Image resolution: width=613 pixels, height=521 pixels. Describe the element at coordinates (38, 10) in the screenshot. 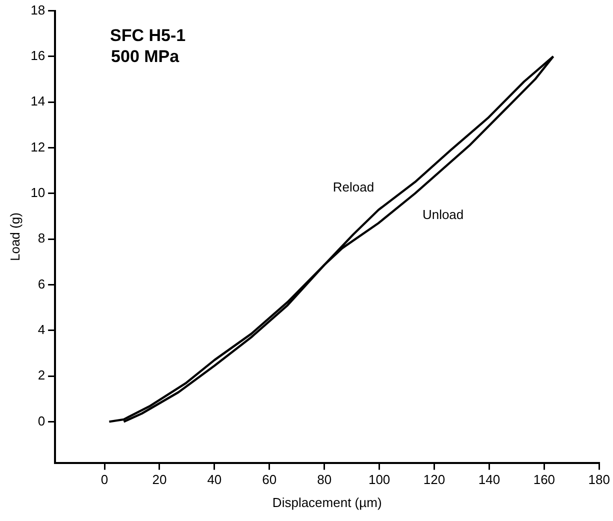

I see `y-tick-label: 18` at that location.